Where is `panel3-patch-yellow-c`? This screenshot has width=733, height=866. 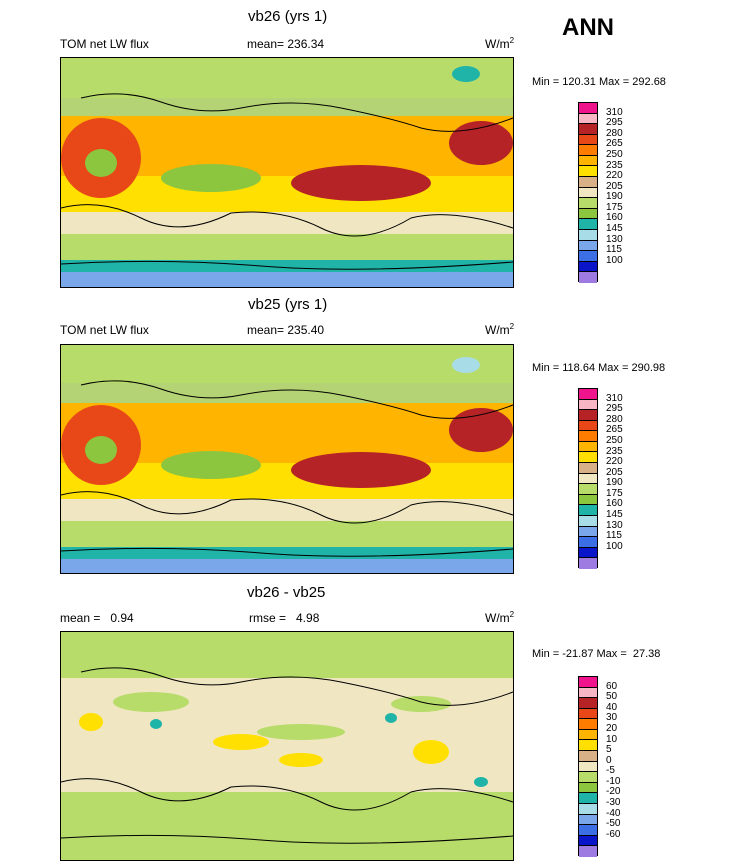 panel3-patch-yellow-c is located at coordinates (431, 752).